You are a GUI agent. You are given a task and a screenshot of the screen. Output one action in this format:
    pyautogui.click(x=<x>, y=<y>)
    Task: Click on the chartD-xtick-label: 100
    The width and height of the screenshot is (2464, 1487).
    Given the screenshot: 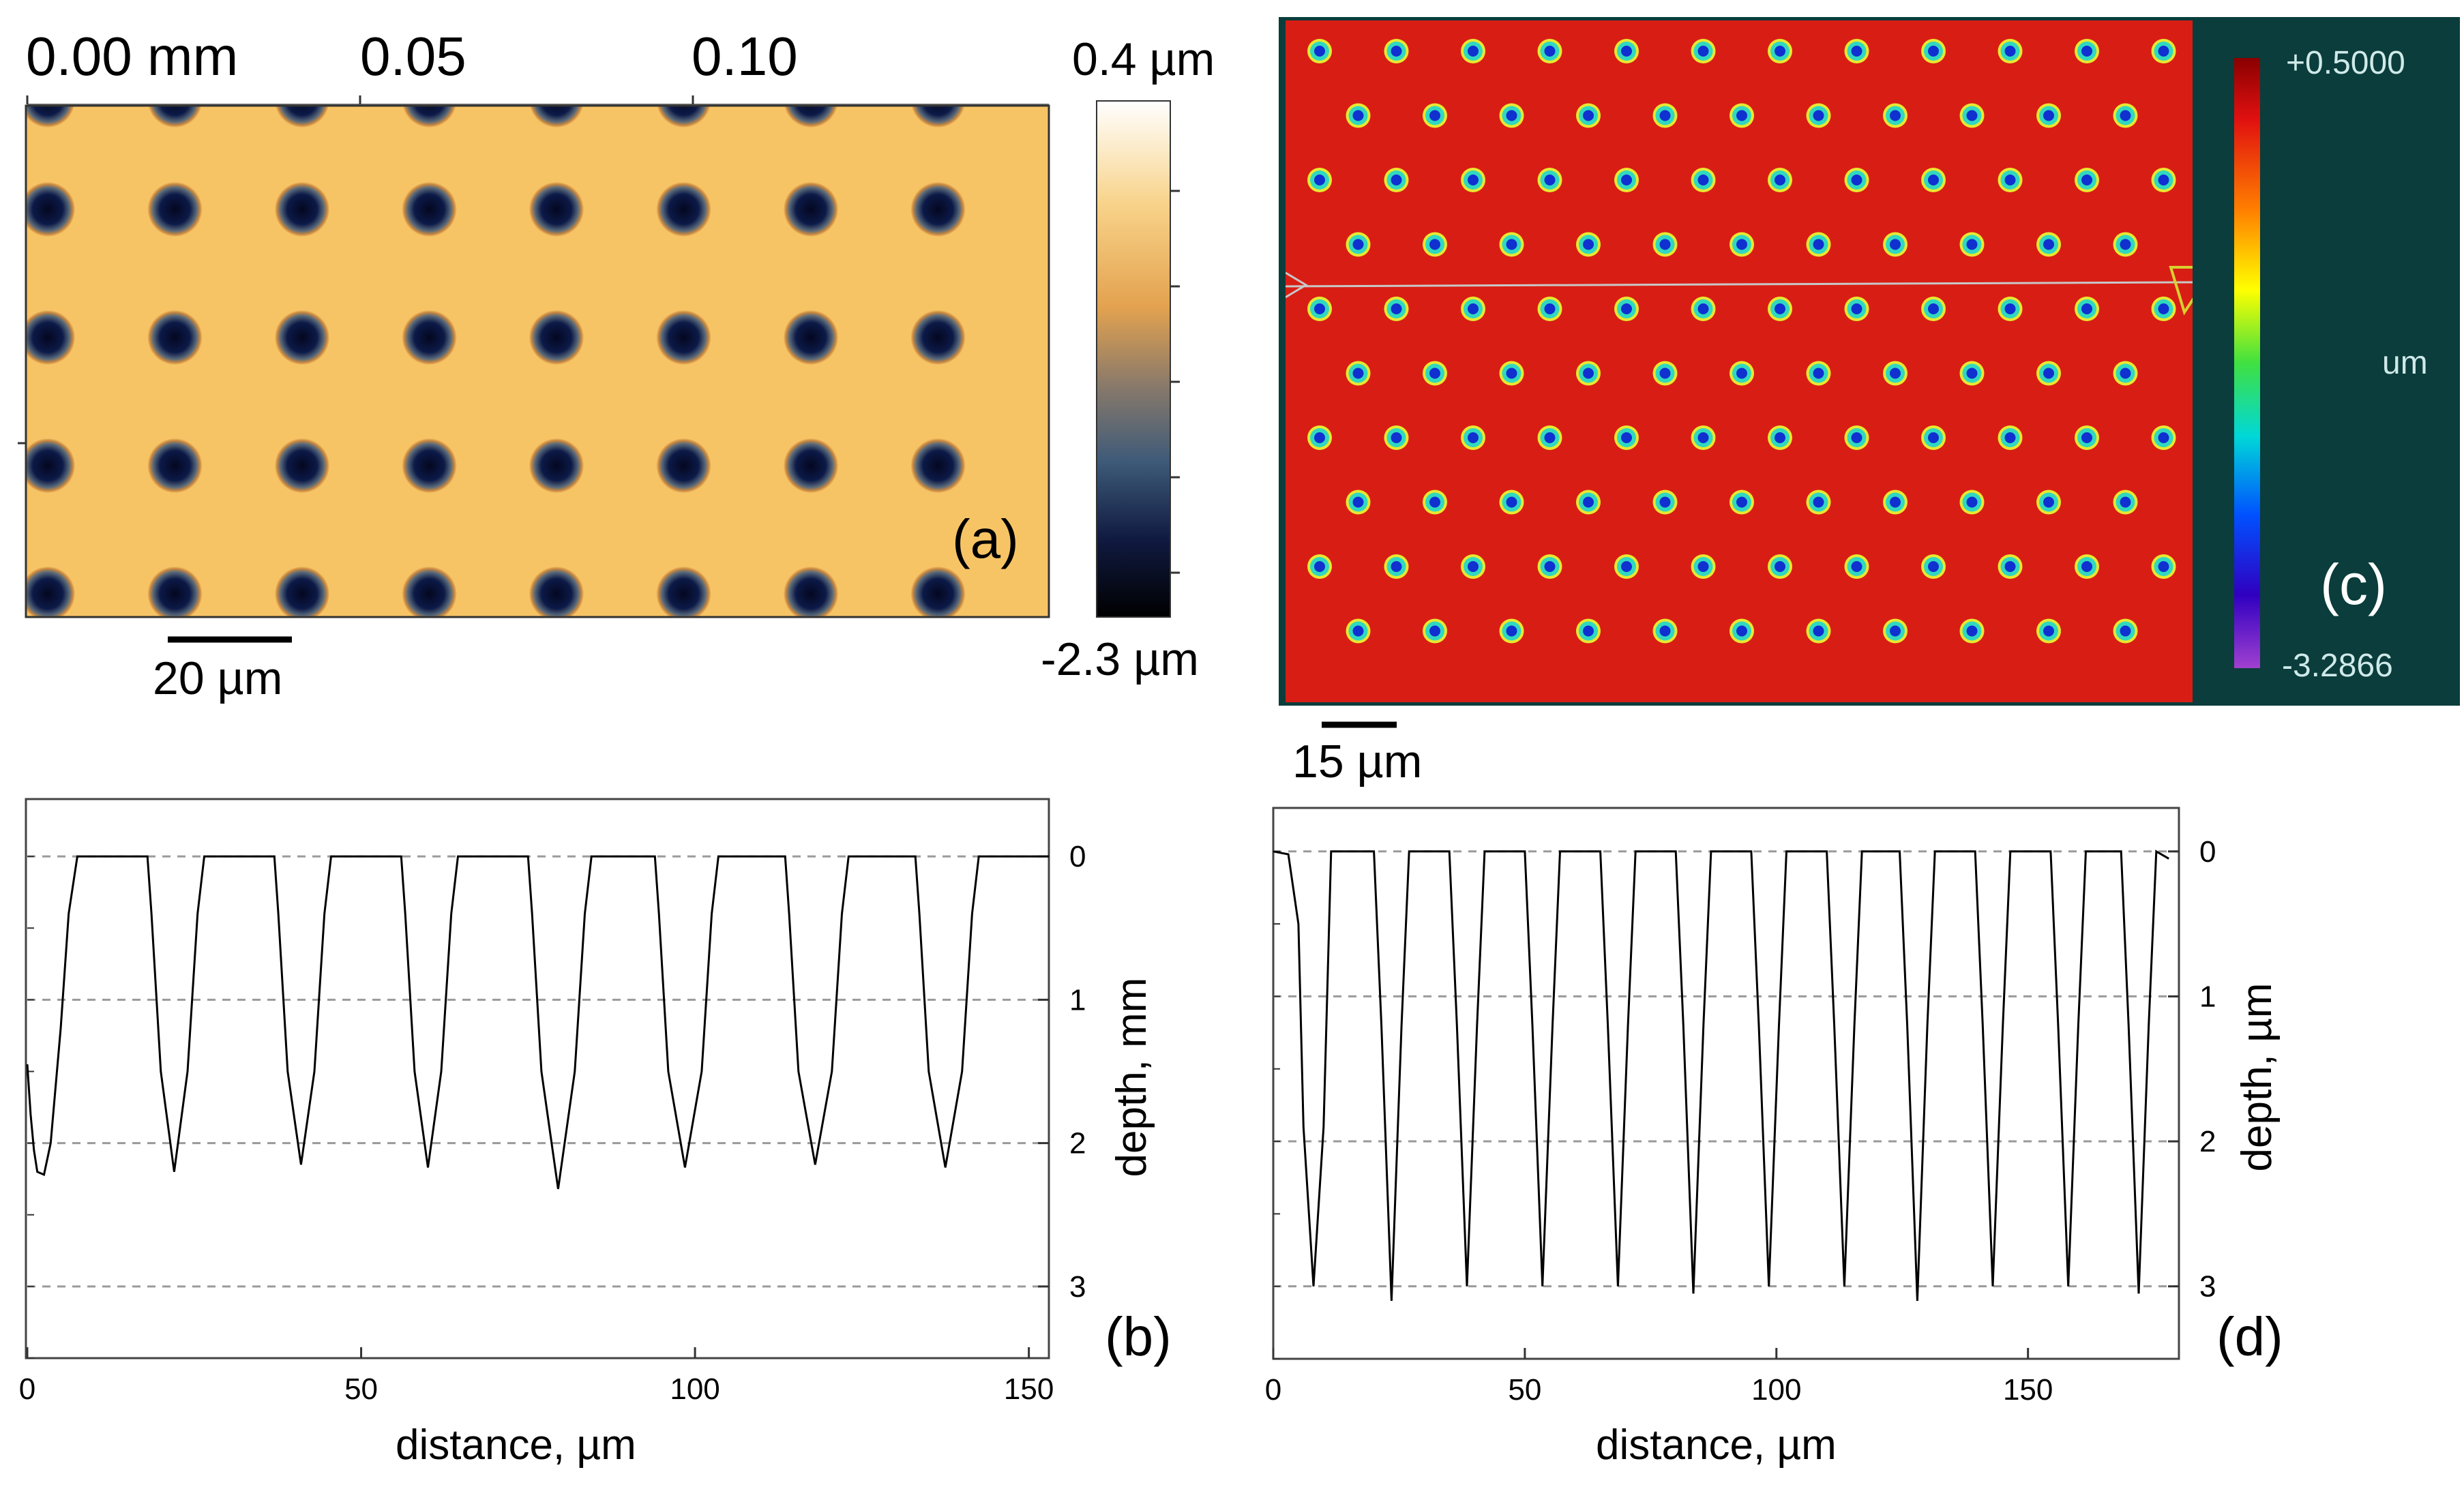 What is the action you would take?
    pyautogui.click(x=1776, y=1390)
    